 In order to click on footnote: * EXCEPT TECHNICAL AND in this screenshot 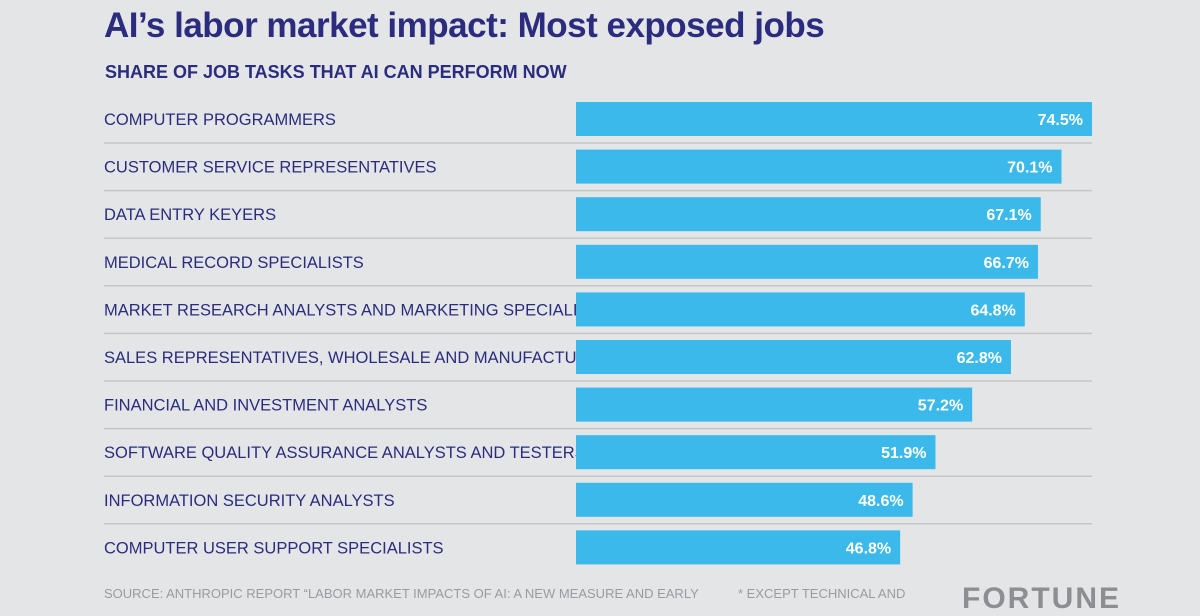, I will do `click(822, 593)`.